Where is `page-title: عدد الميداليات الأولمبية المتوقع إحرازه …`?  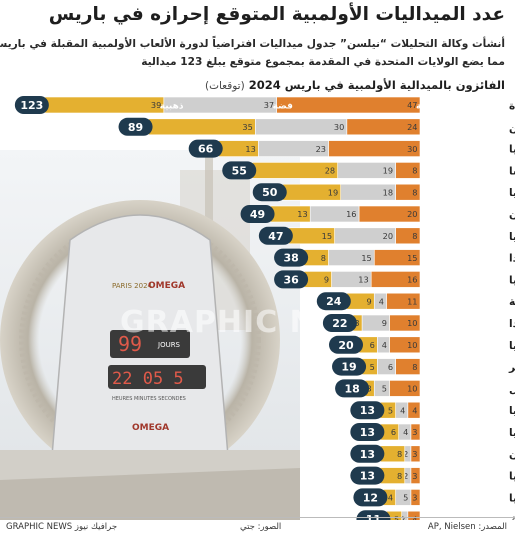 page-title: عدد الميداليات الأولمبية المتوقع إحرازه … is located at coordinates (276, 14).